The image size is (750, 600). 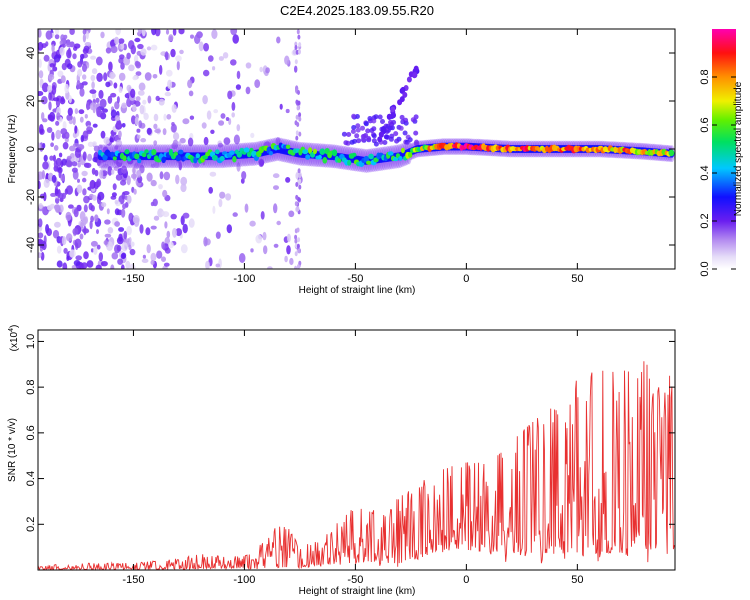 I want to click on colorbar-tick-label: 0.4, so click(x=705, y=172).